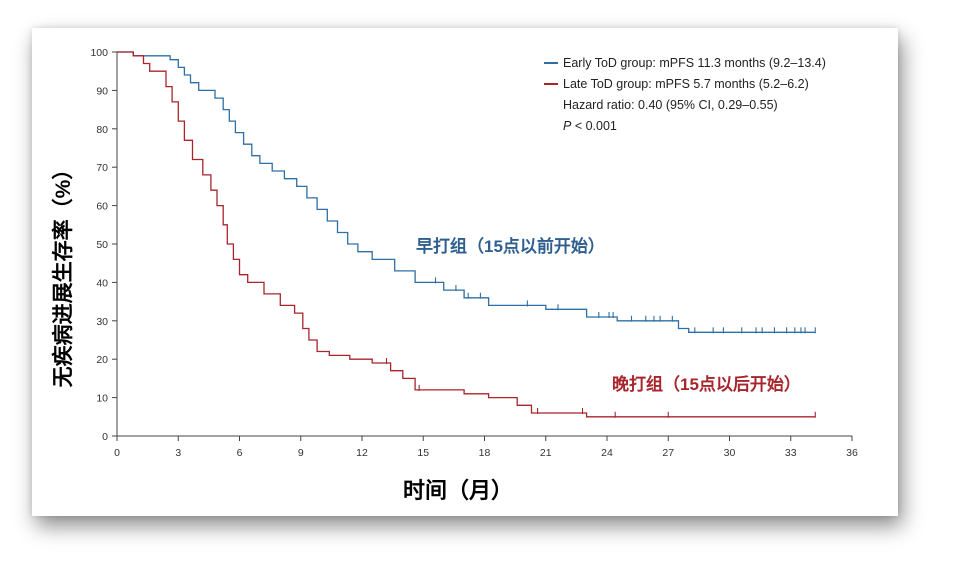 Image resolution: width=962 pixels, height=576 pixels. What do you see at coordinates (301, 453) in the screenshot?
I see `x-tick-label: 9` at bounding box center [301, 453].